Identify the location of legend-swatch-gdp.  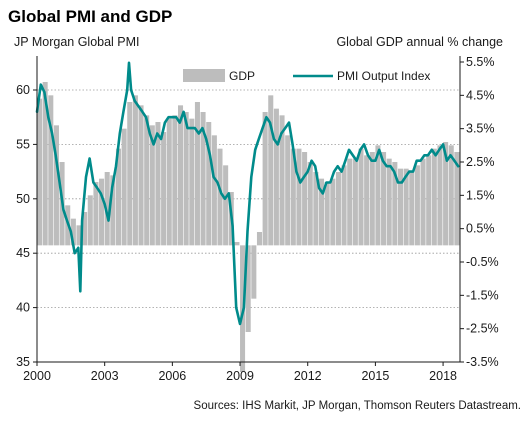
(204, 75).